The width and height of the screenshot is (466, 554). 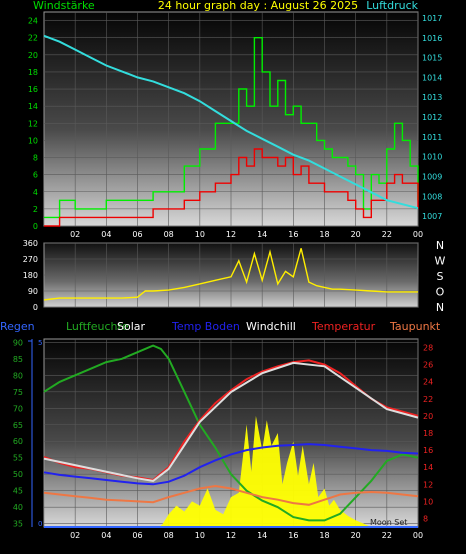 What do you see at coordinates (428, 382) in the screenshot?
I see `temperature-tick-label: 24` at bounding box center [428, 382].